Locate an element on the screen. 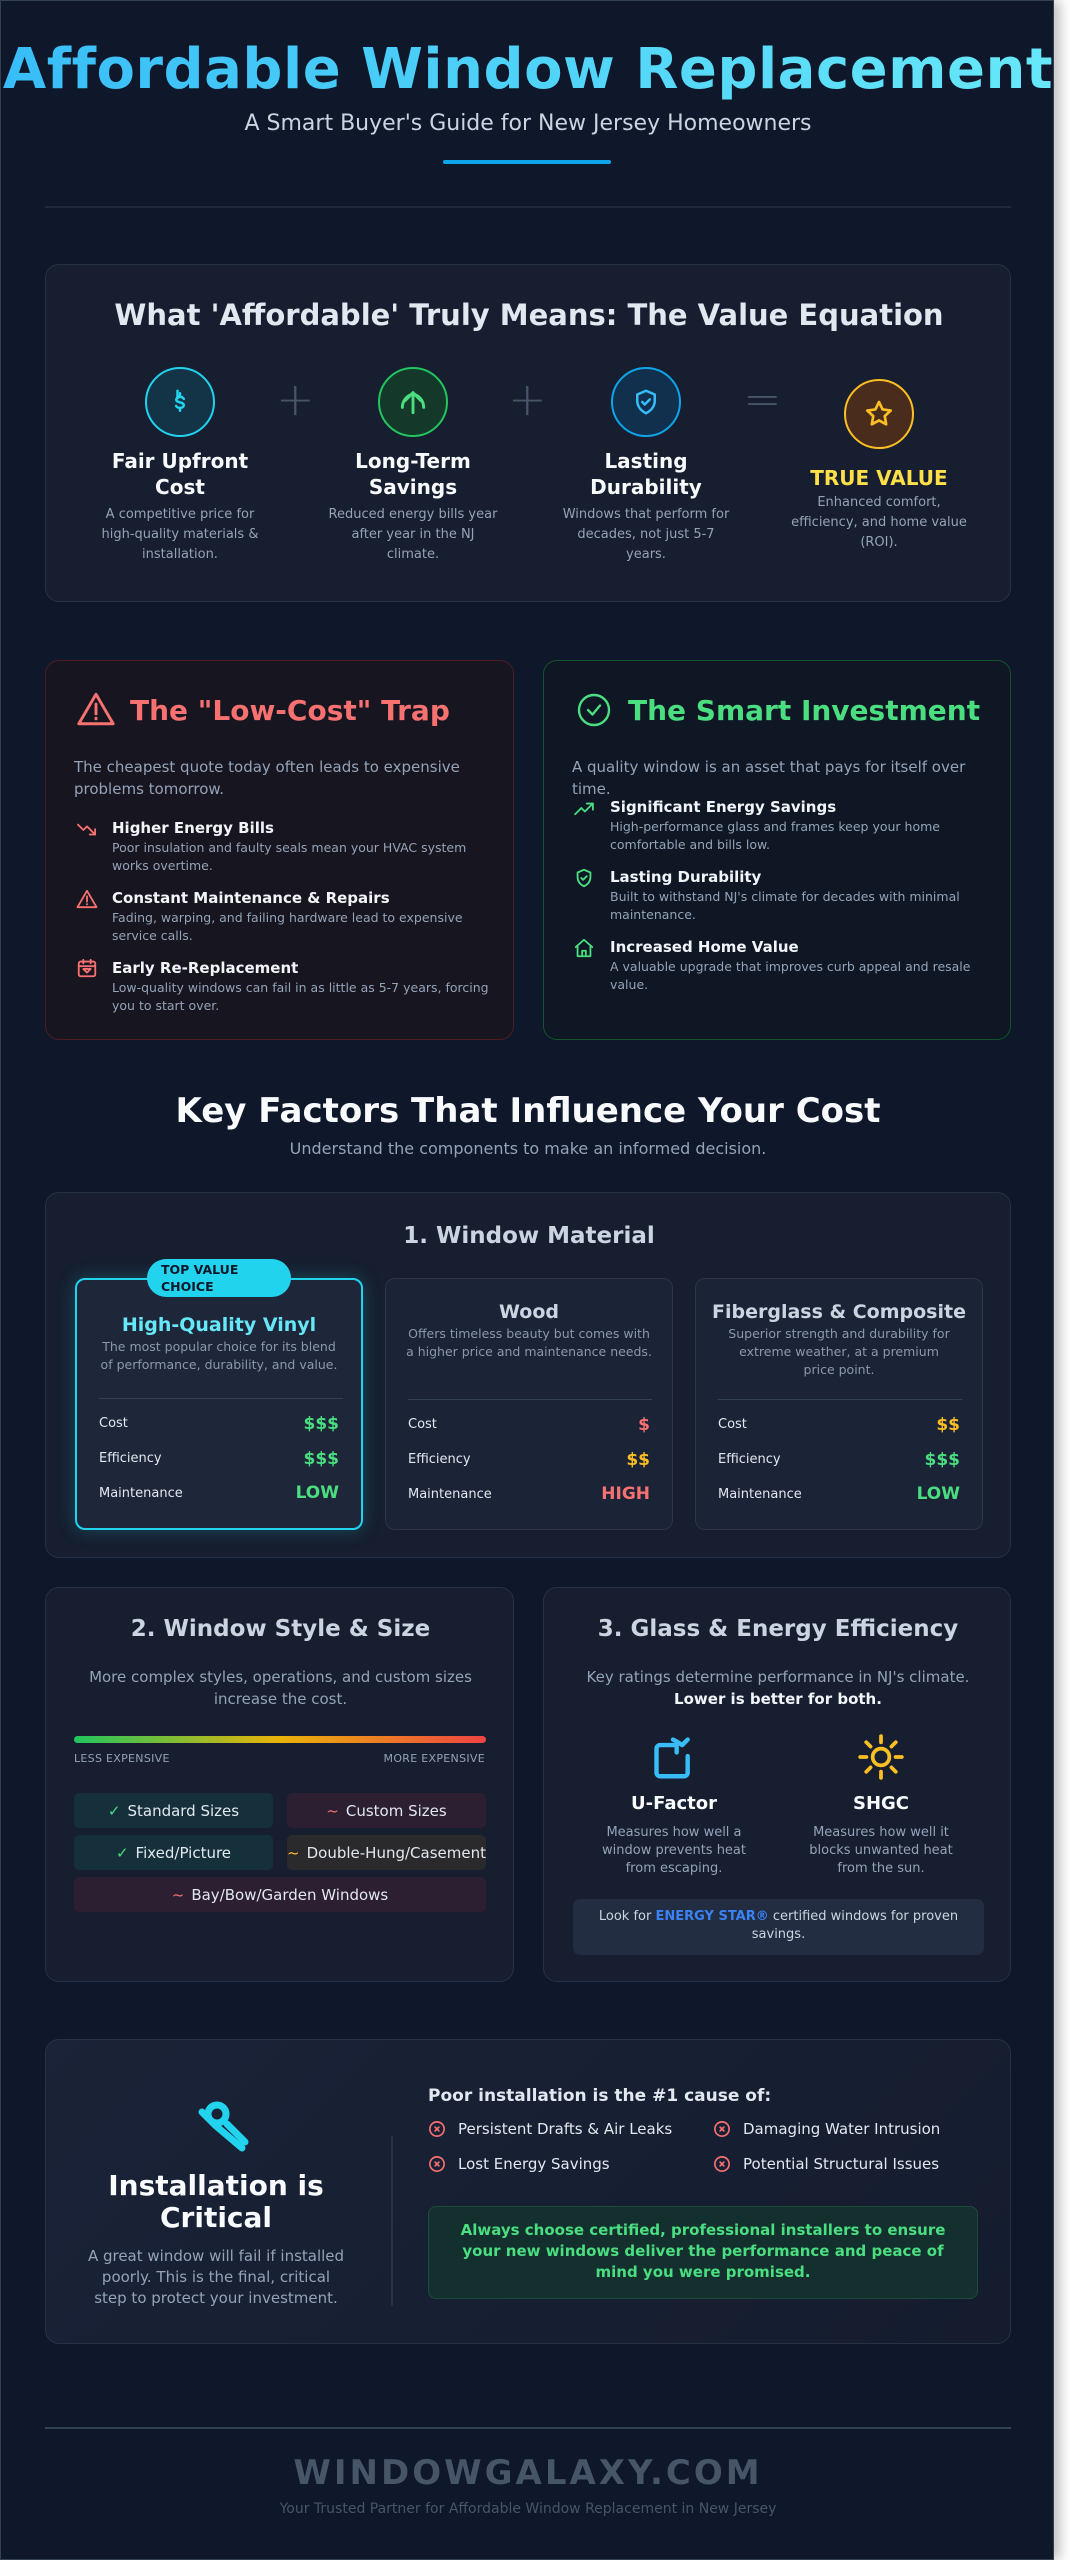  key-factors-title: Key Factors That Influence Your Cost is located at coordinates (528, 1111).